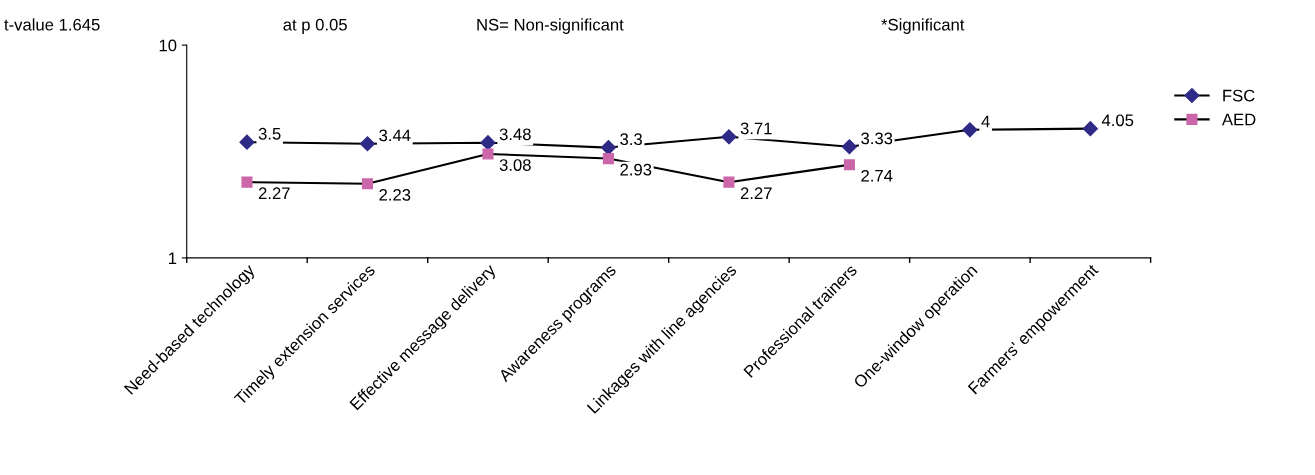 This screenshot has width=1315, height=475. Describe the element at coordinates (923, 26) in the screenshot. I see `text: *Significant` at that location.